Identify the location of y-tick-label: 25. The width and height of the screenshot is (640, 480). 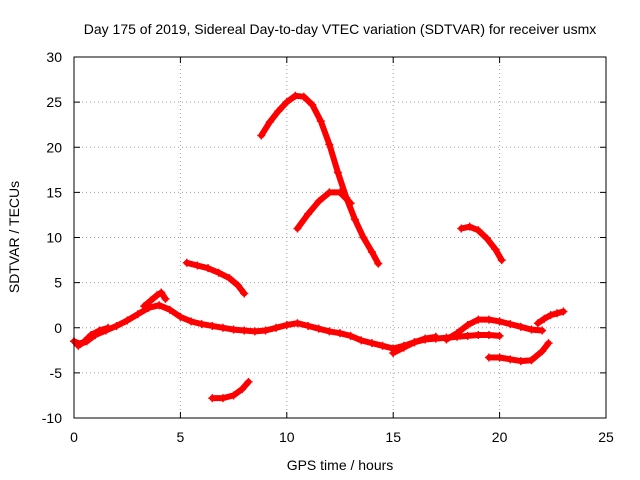
(54, 102).